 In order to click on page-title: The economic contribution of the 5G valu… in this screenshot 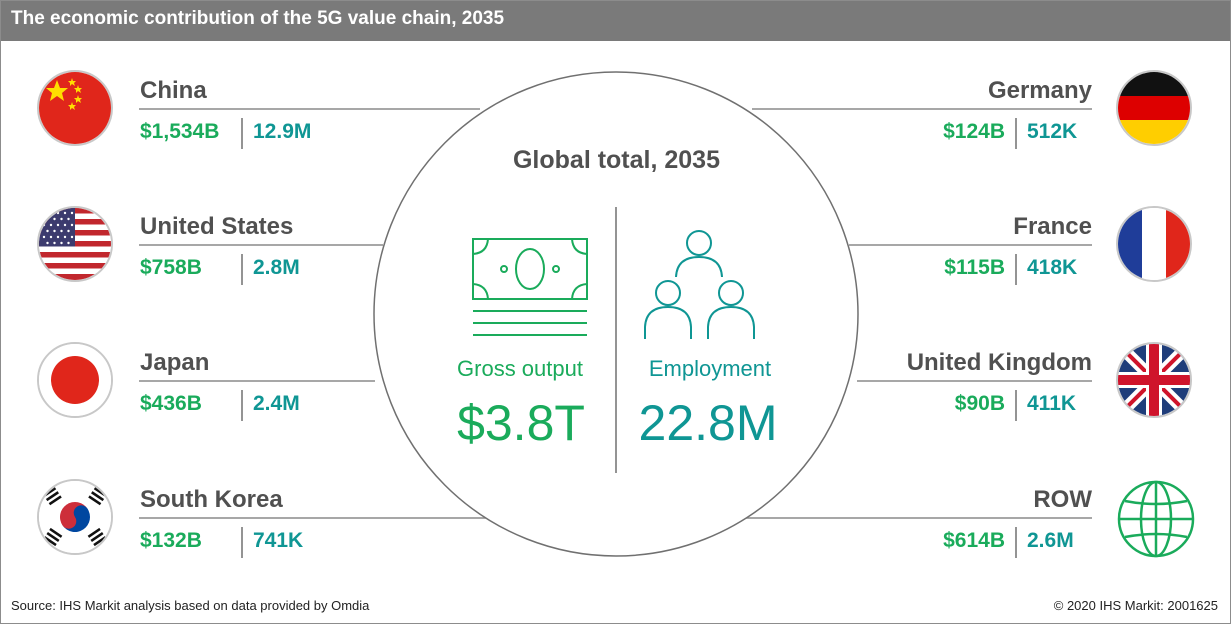, I will do `click(258, 18)`.